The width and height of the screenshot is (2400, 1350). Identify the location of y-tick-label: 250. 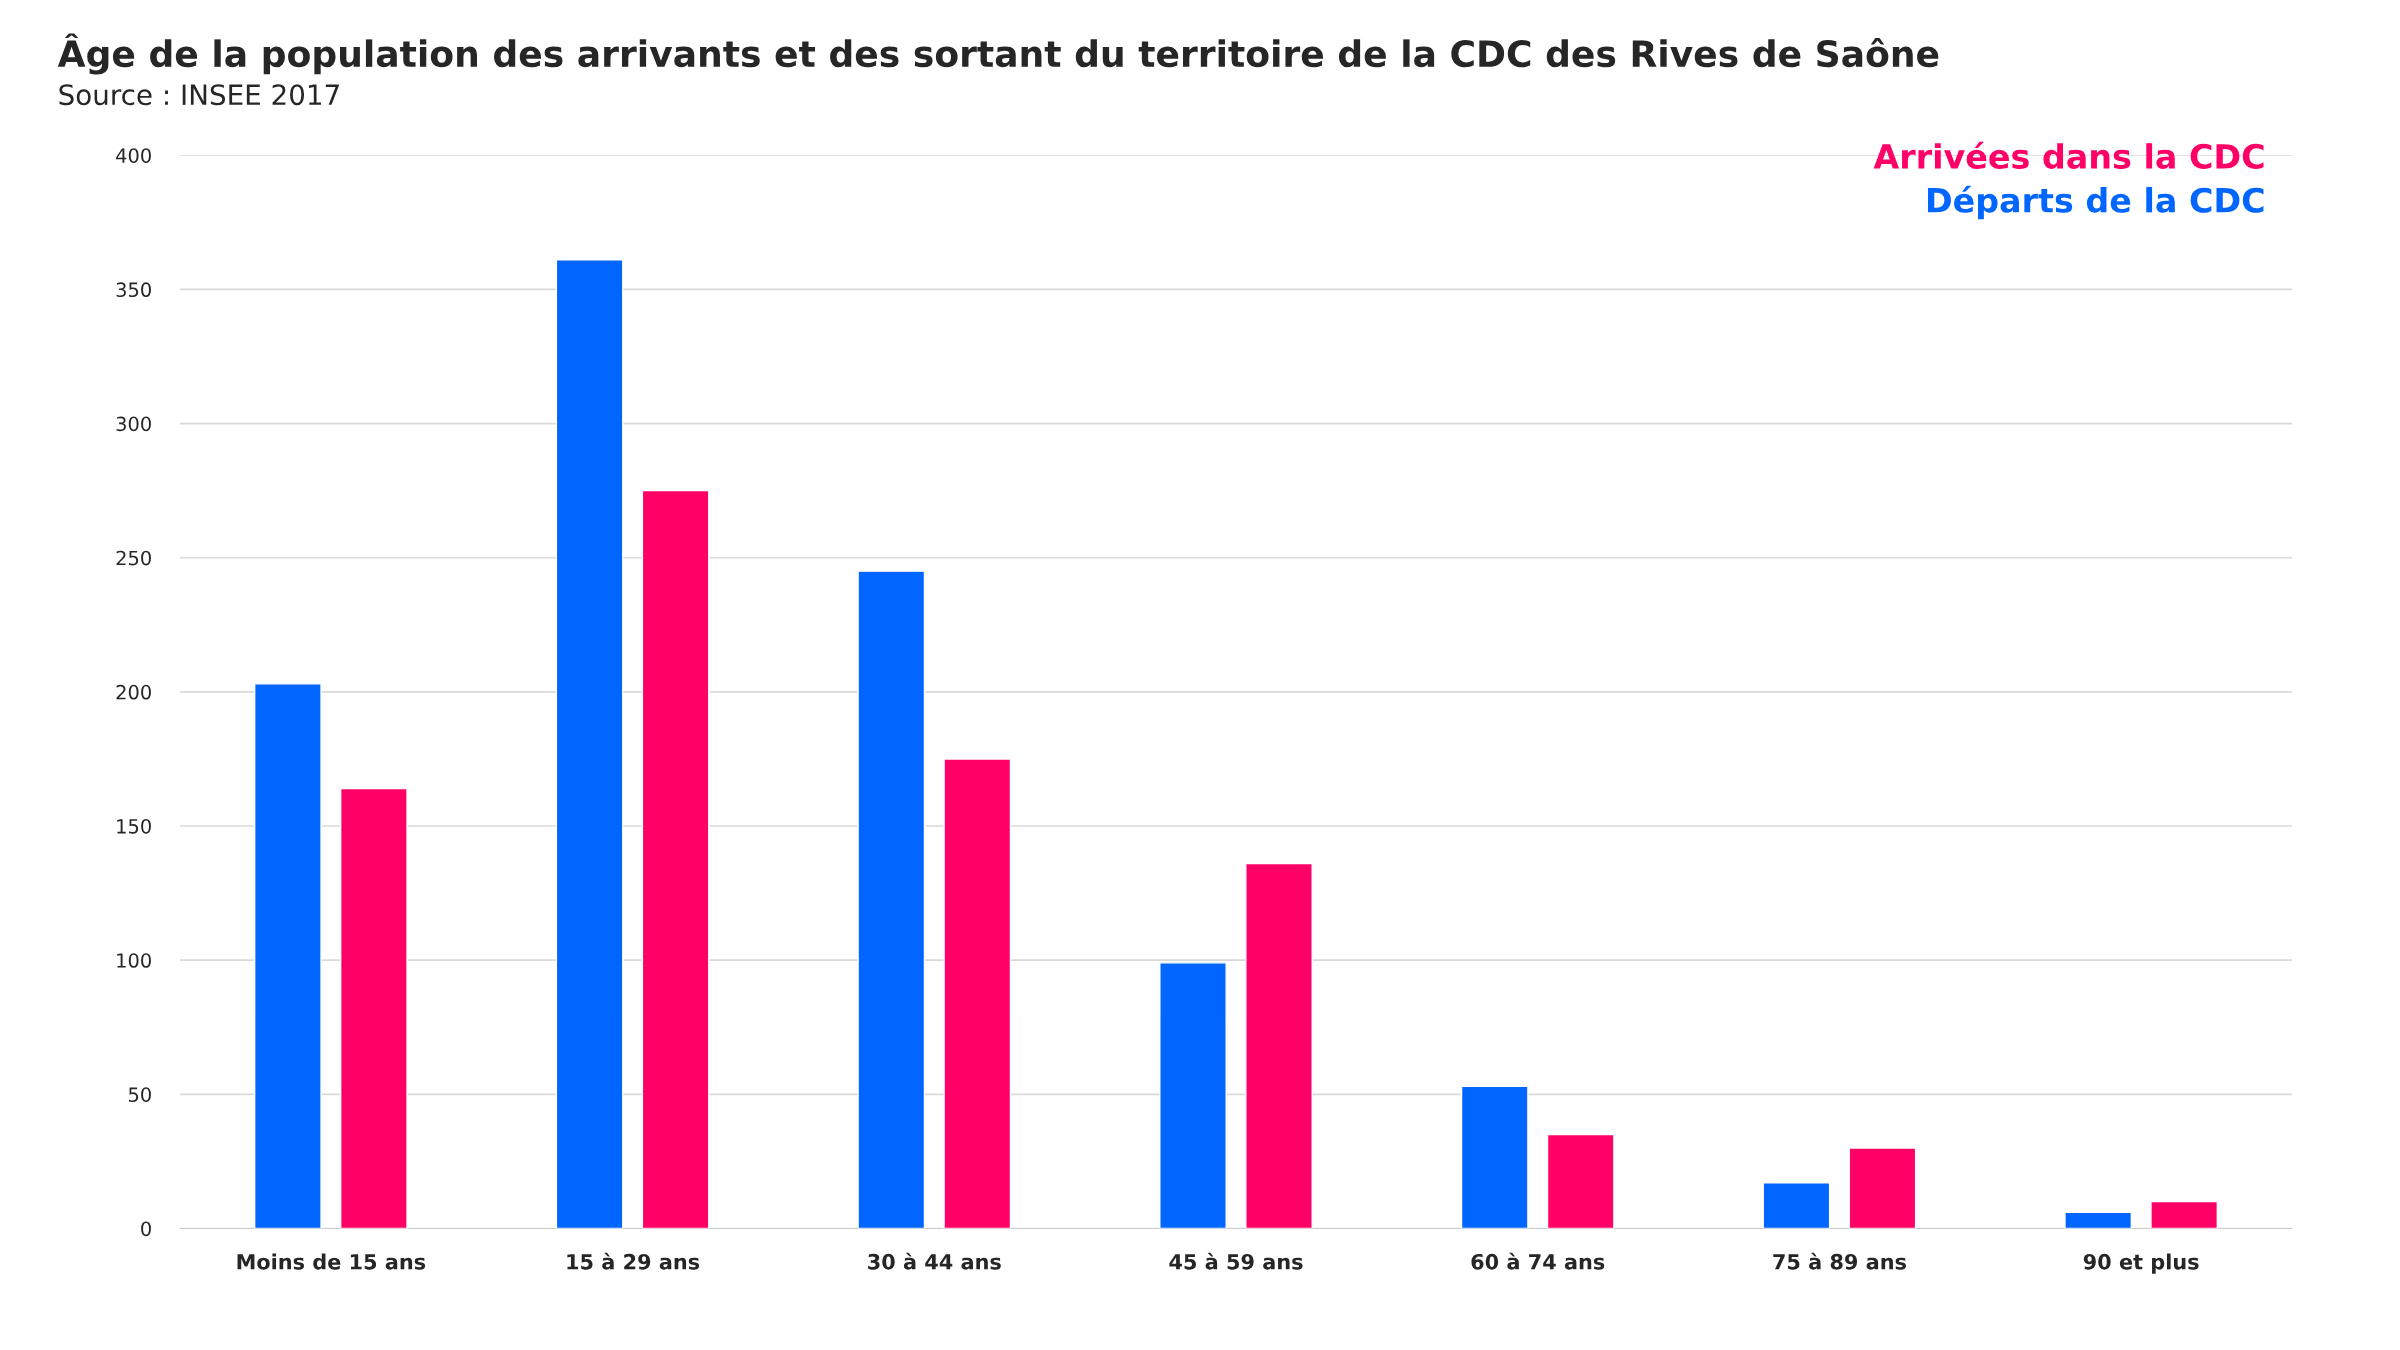
(133, 558).